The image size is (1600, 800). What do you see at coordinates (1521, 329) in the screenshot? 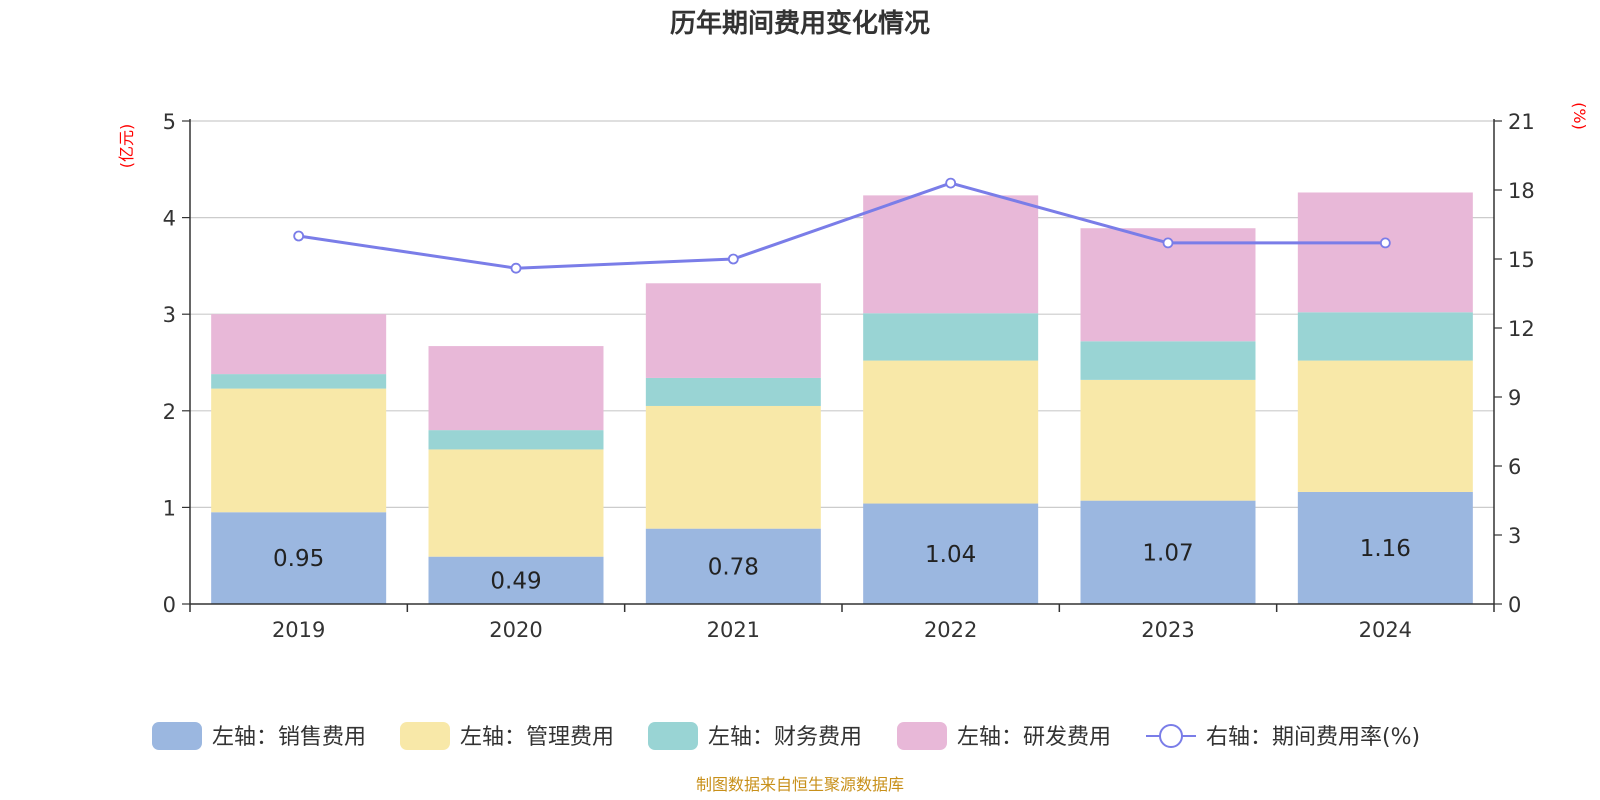
I see `right-tick-label: 12` at bounding box center [1521, 329].